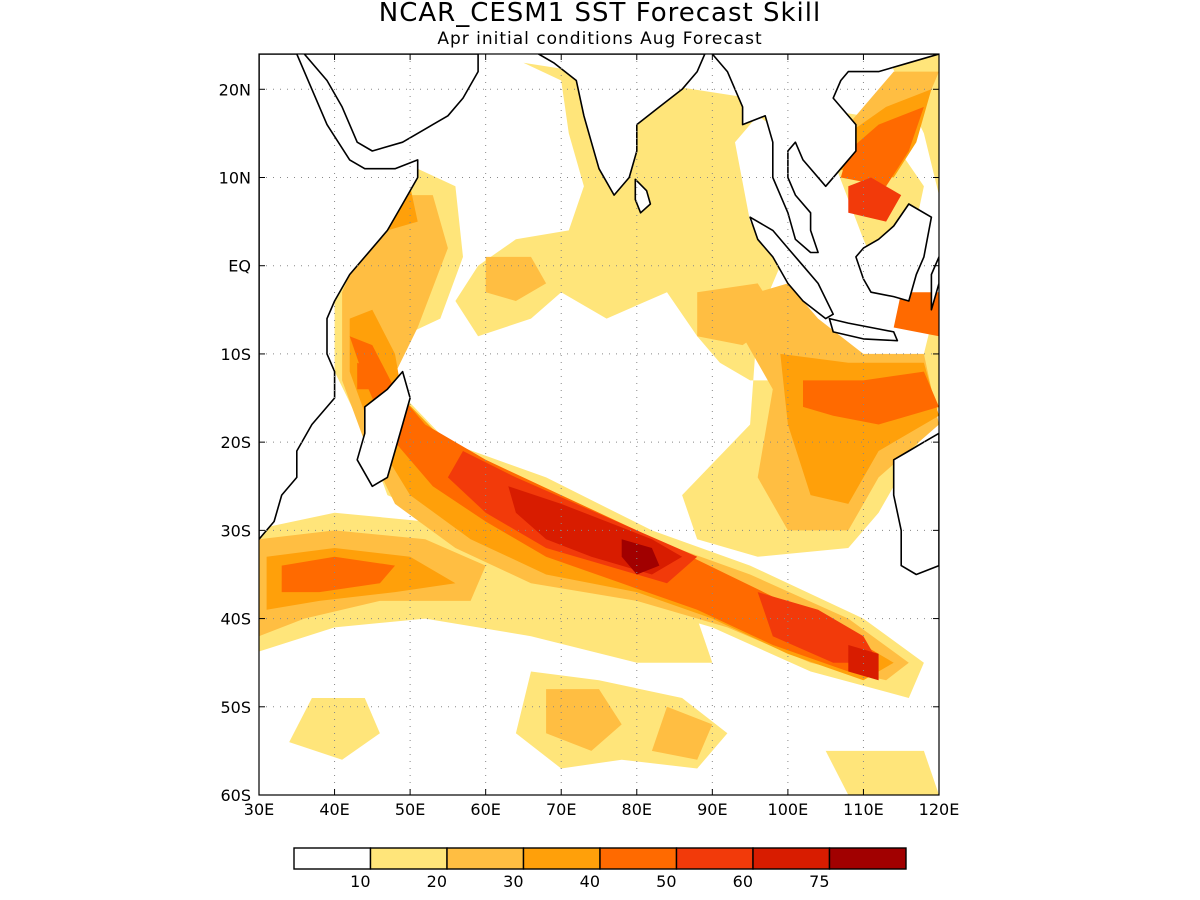 The width and height of the screenshot is (1200, 900). Describe the element at coordinates (437, 881) in the screenshot. I see `colorbar-label: 20` at that location.